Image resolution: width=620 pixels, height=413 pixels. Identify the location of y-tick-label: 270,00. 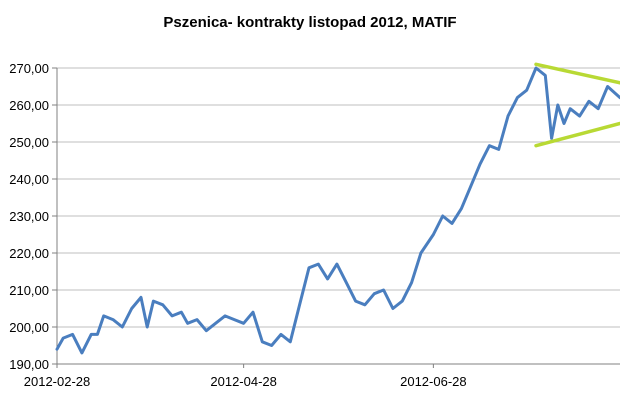
(29, 68).